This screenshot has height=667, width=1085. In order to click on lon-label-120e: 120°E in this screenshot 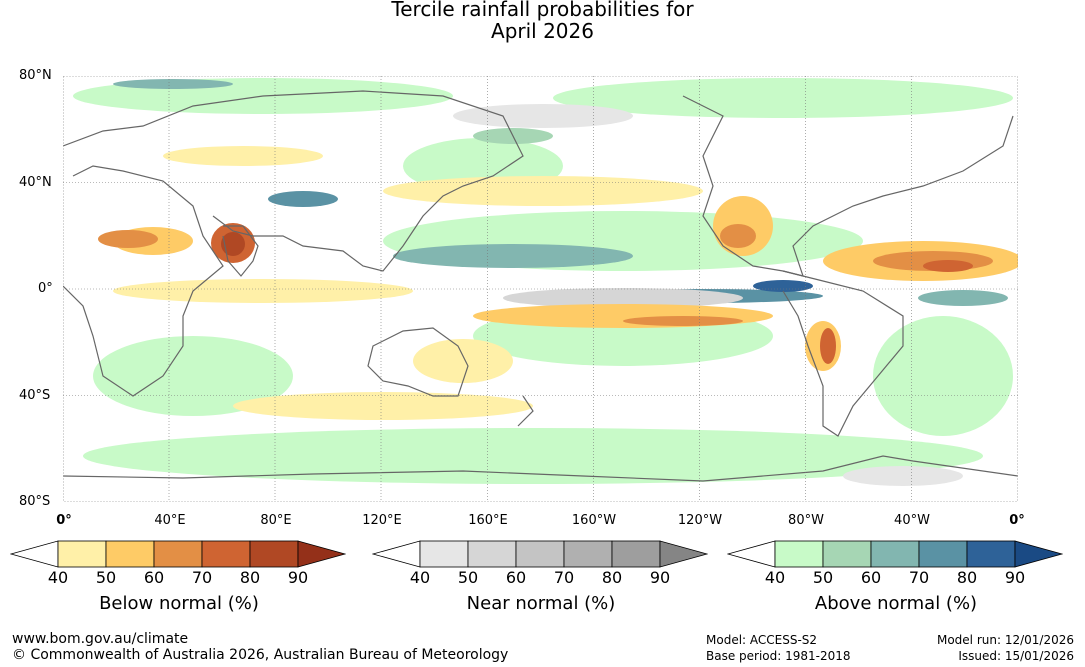, I will do `click(382, 520)`.